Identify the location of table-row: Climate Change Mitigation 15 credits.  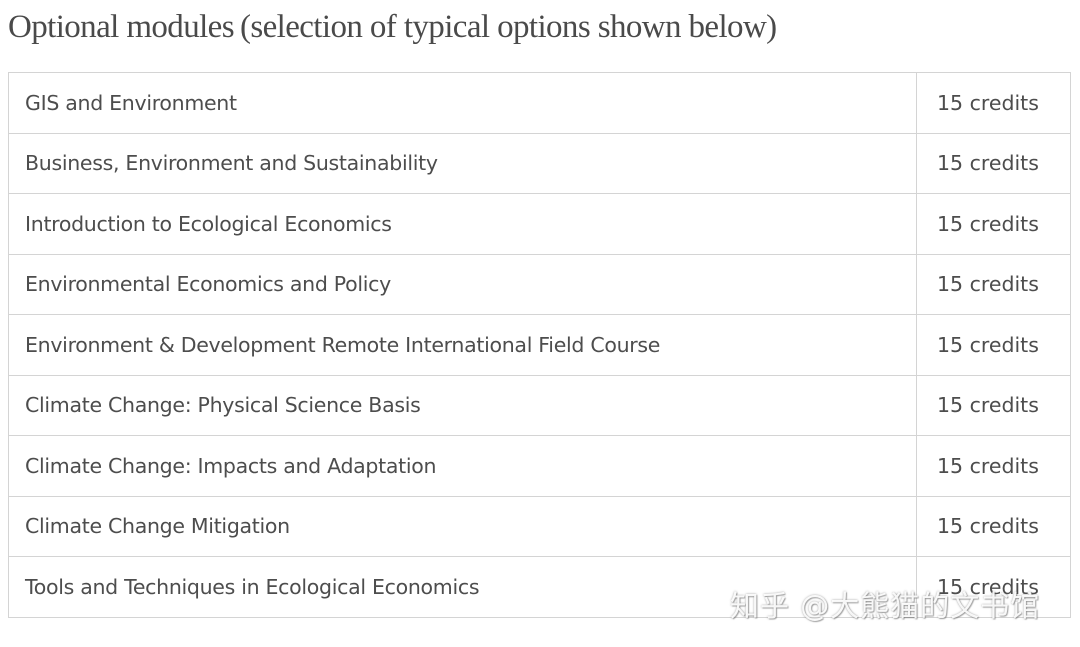
(539, 526).